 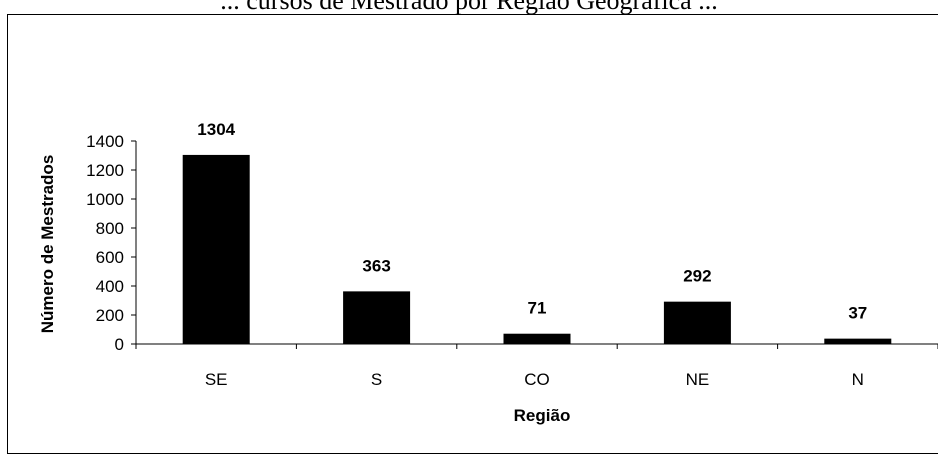 What do you see at coordinates (376, 265) in the screenshot?
I see `data-label: 363` at bounding box center [376, 265].